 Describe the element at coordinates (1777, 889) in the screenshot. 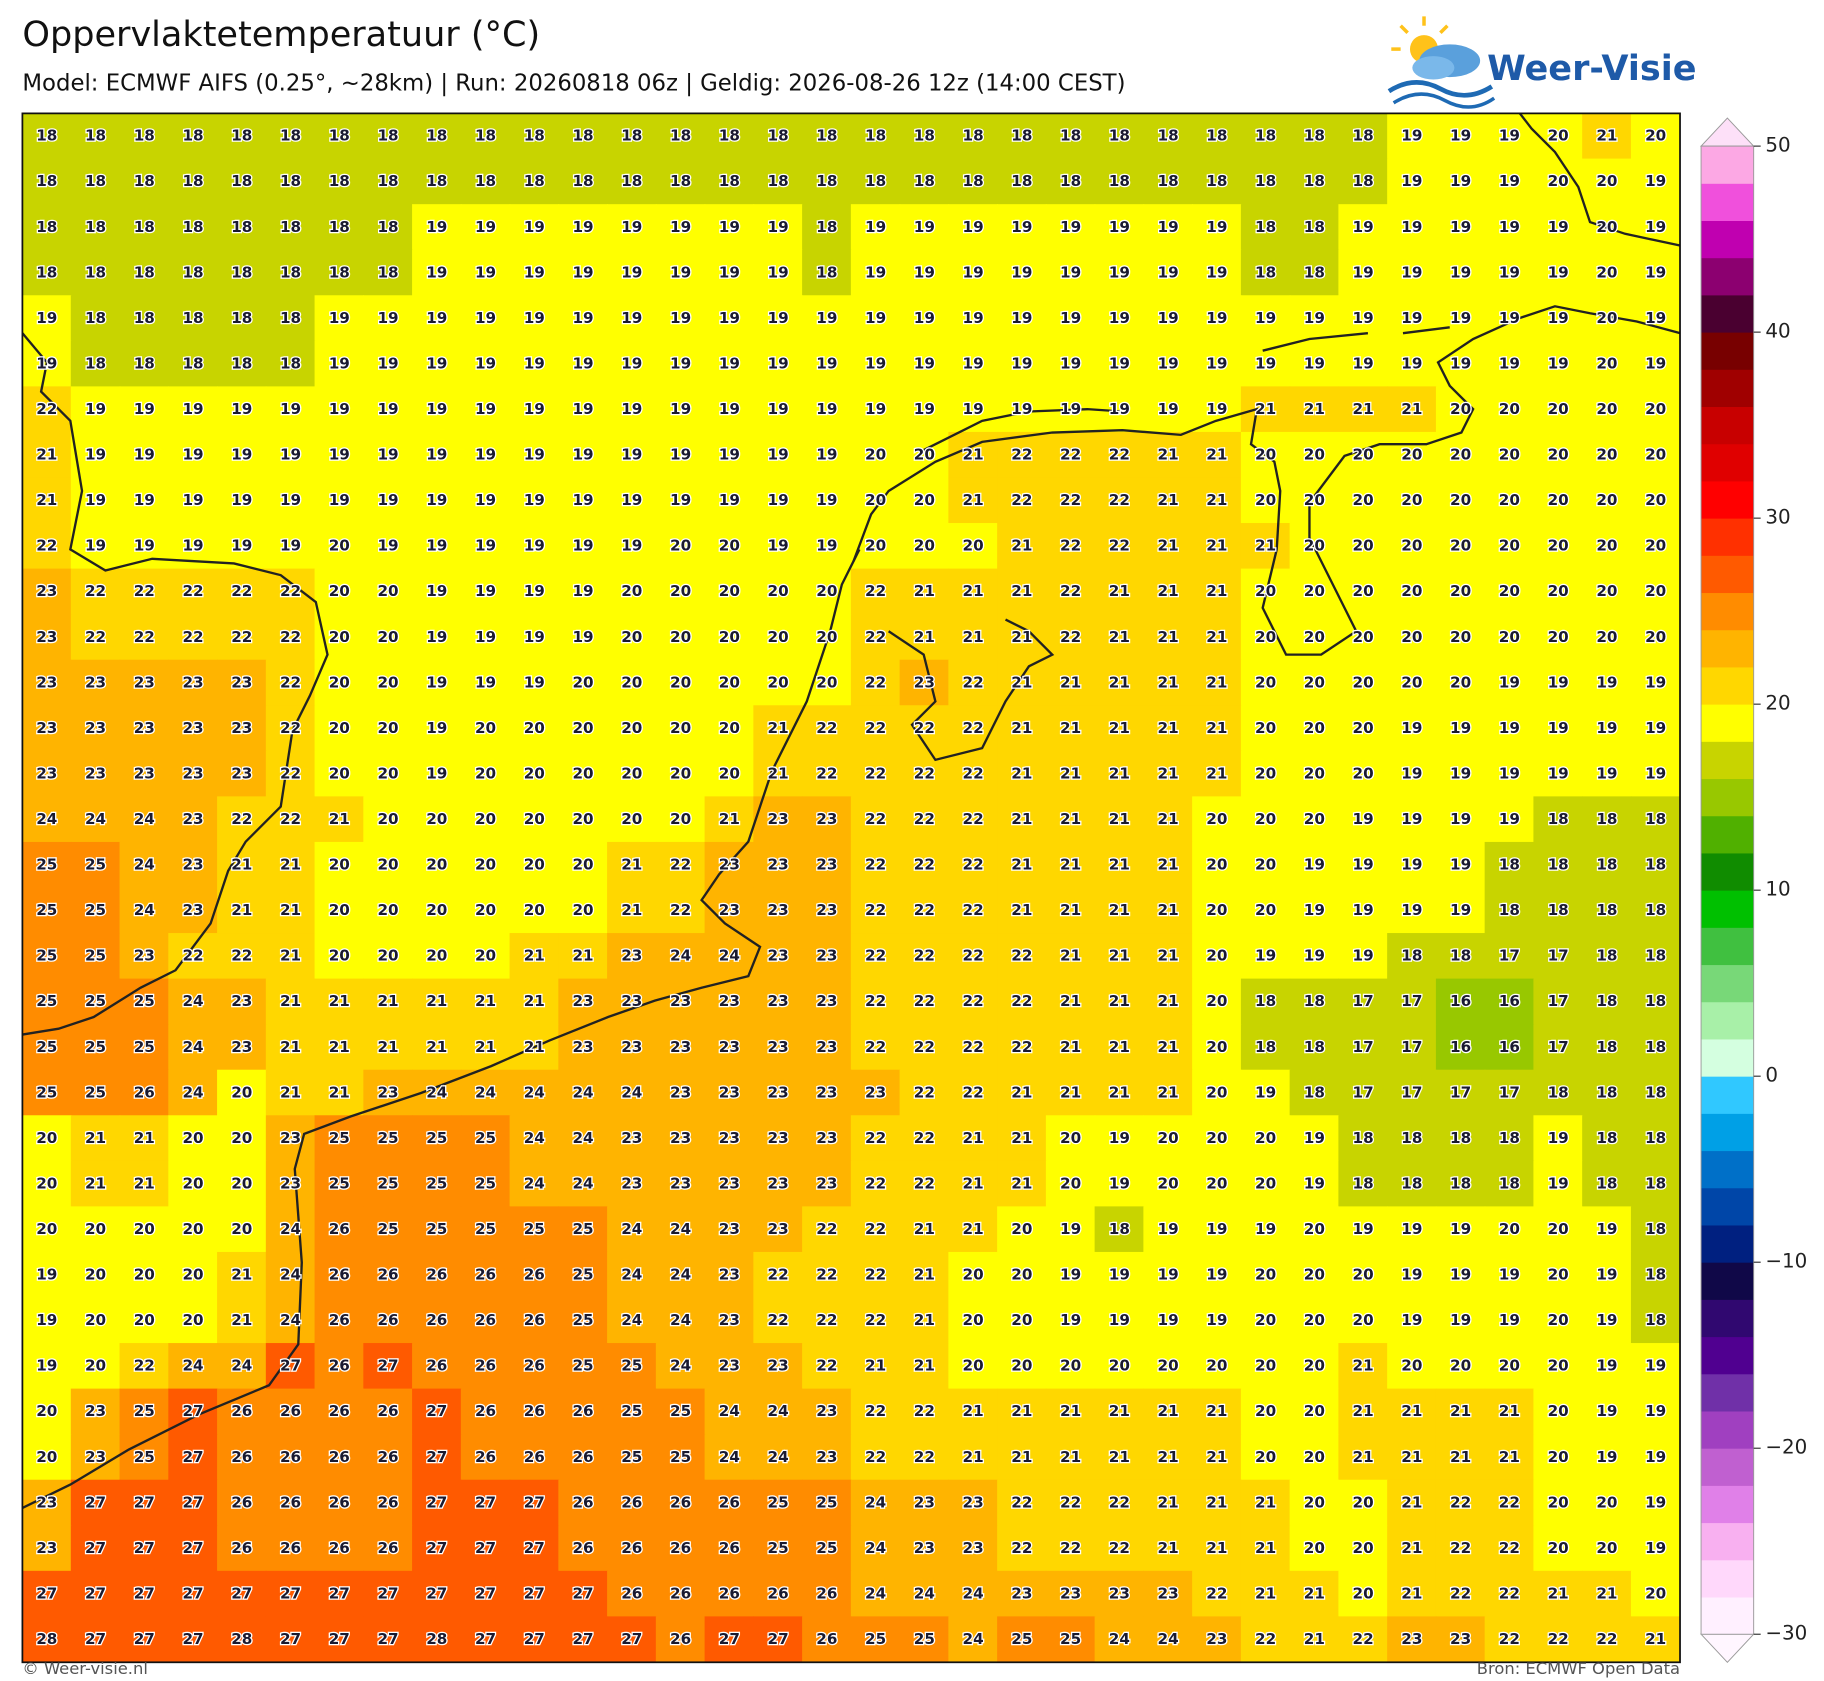

I see `colorbar-tick-label: 10` at that location.